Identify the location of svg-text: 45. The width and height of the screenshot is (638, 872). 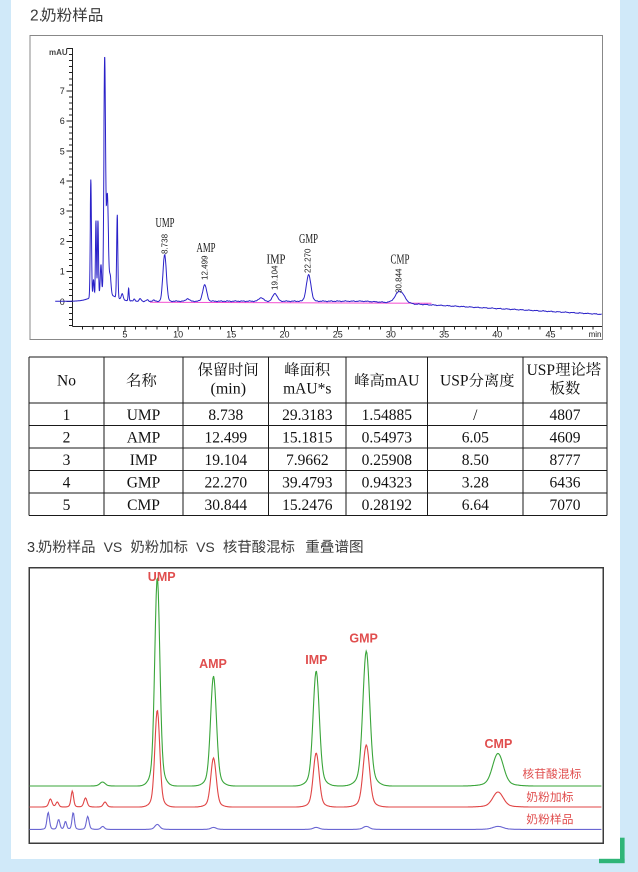
(550, 335).